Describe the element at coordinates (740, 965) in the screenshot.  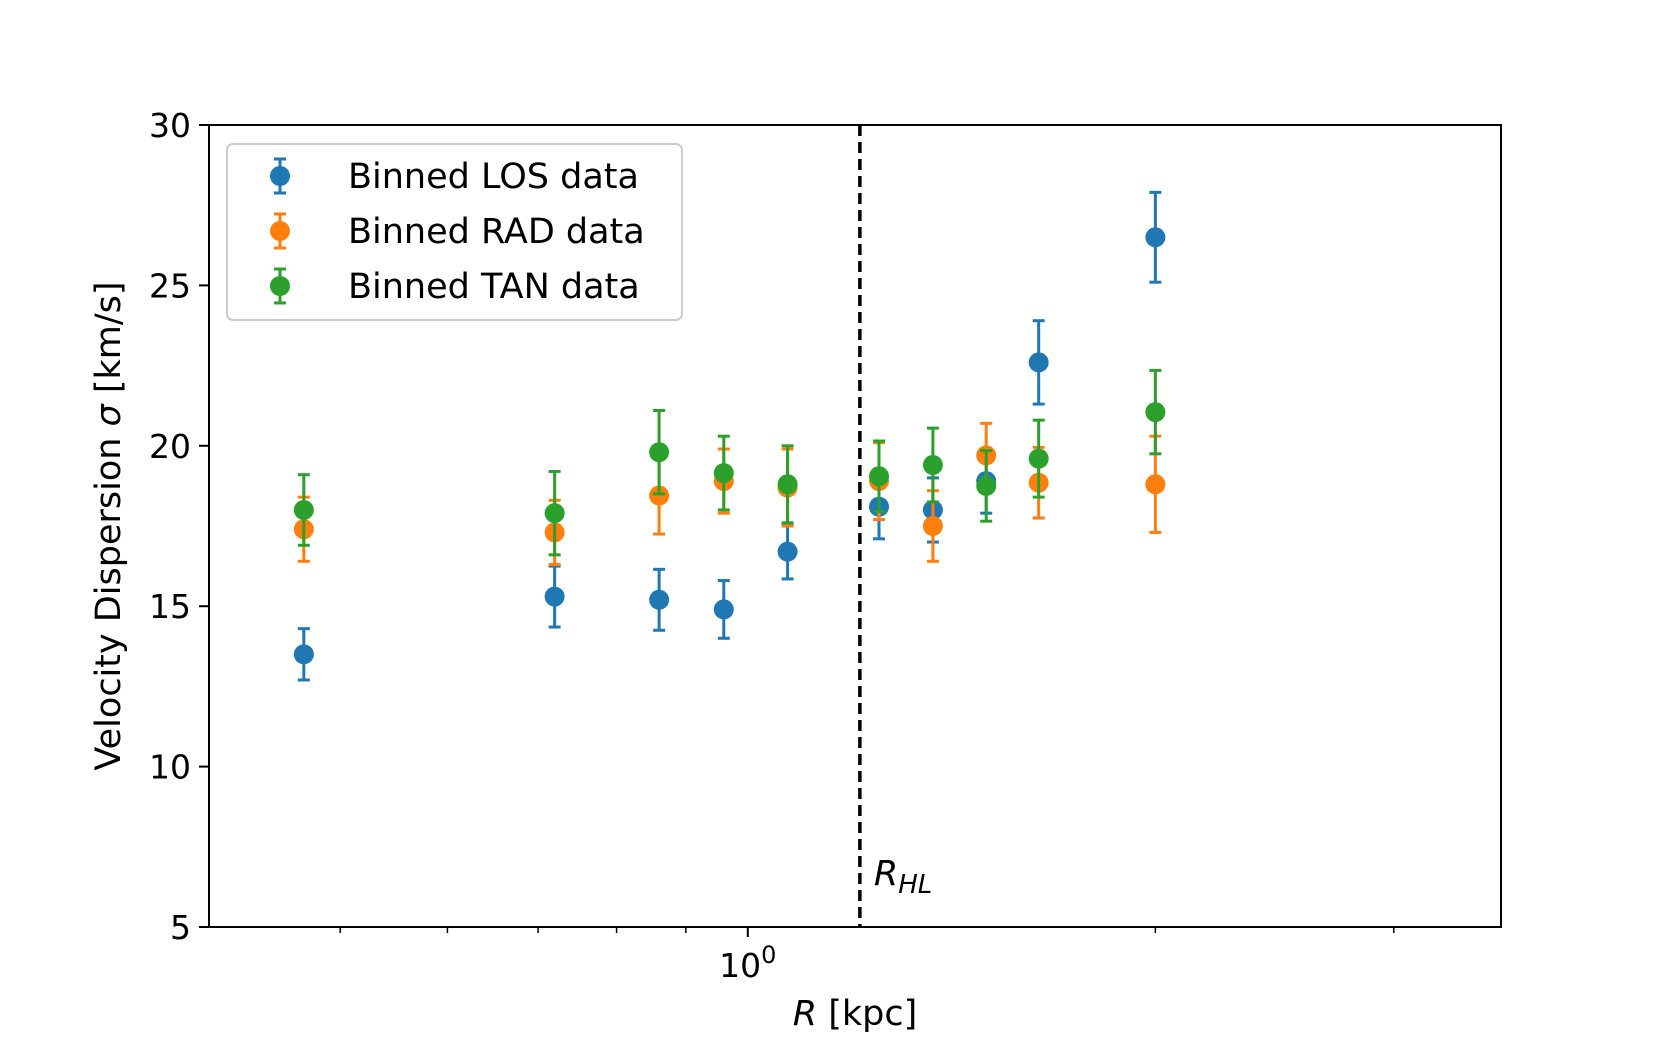
I see `x-tick-label-base: 10` at that location.